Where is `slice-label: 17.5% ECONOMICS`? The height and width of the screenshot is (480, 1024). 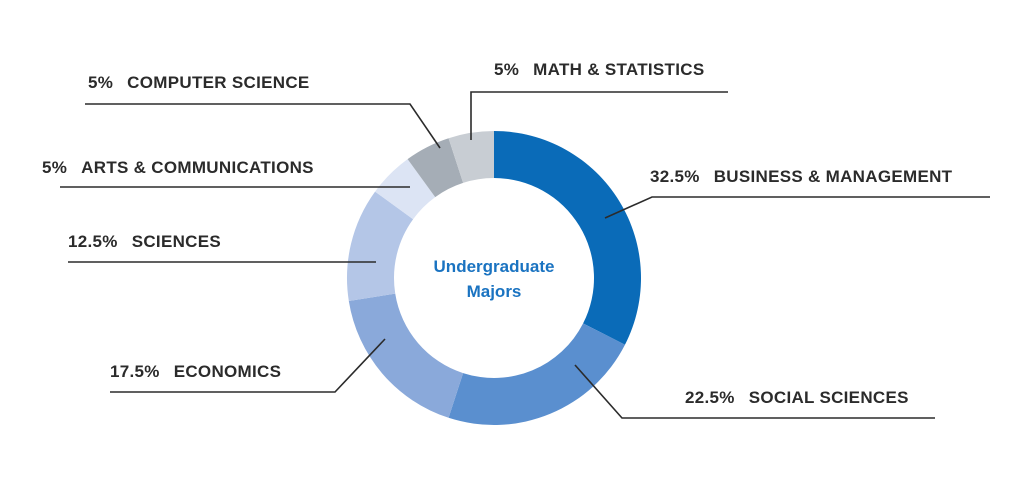
slice-label: 17.5% ECONOMICS is located at coordinates (195, 371).